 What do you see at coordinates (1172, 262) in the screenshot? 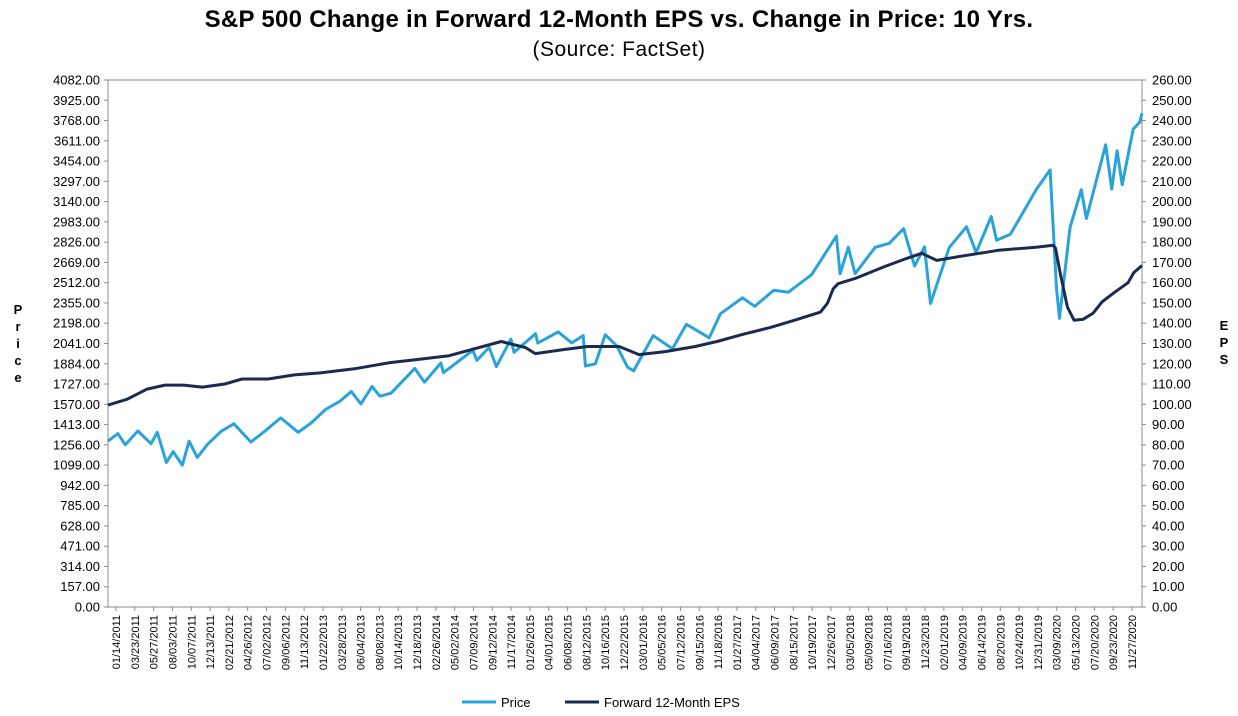
I see `y-right-tick-label: 170.00` at bounding box center [1172, 262].